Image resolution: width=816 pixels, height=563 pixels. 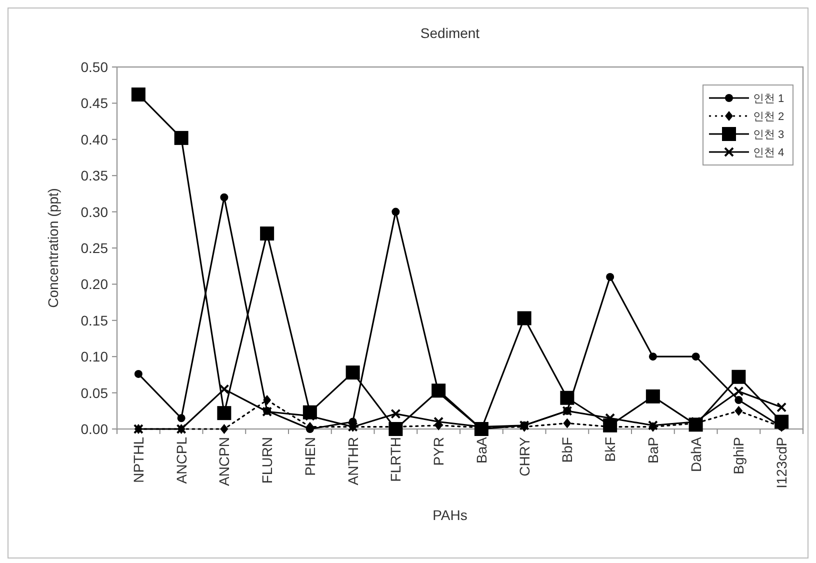 I want to click on legend-label: 인천 1, so click(x=768, y=99).